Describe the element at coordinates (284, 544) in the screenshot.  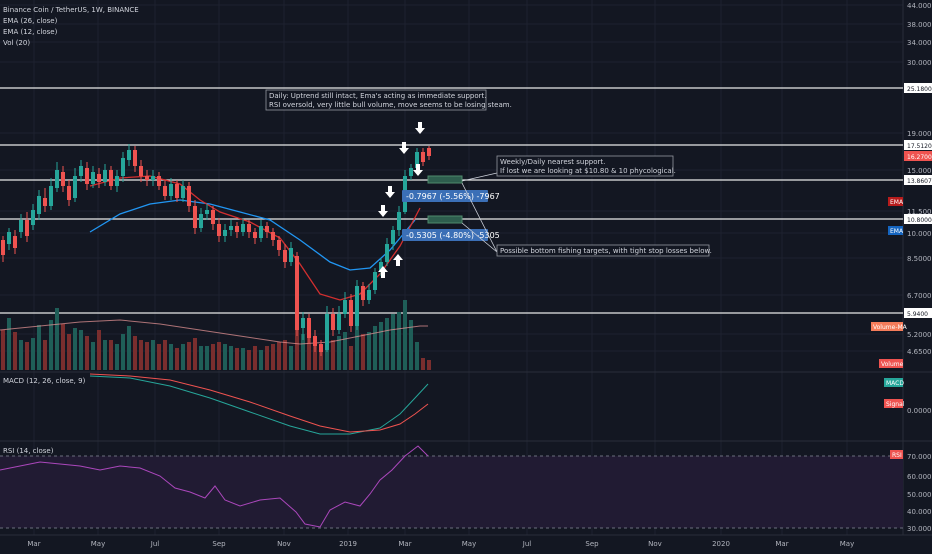
I see `time-label: Nov` at that location.